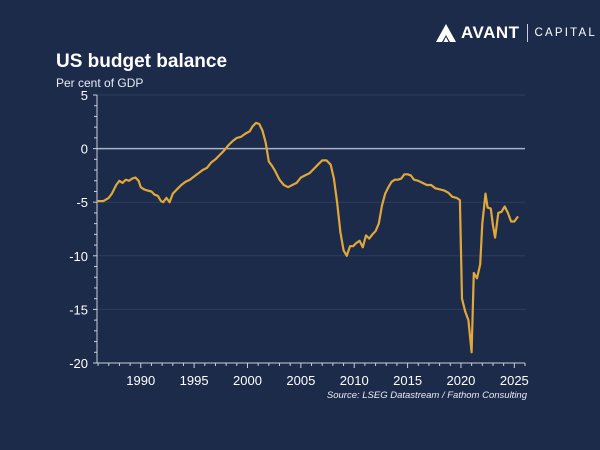 The width and height of the screenshot is (600, 450). Describe the element at coordinates (407, 380) in the screenshot. I see `x-tick-label: 2015` at that location.